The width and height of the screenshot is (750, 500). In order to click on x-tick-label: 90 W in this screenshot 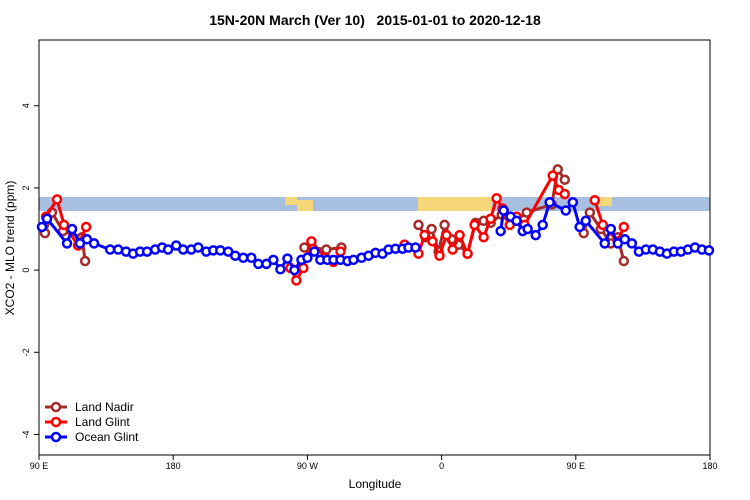, I will do `click(308, 466)`.